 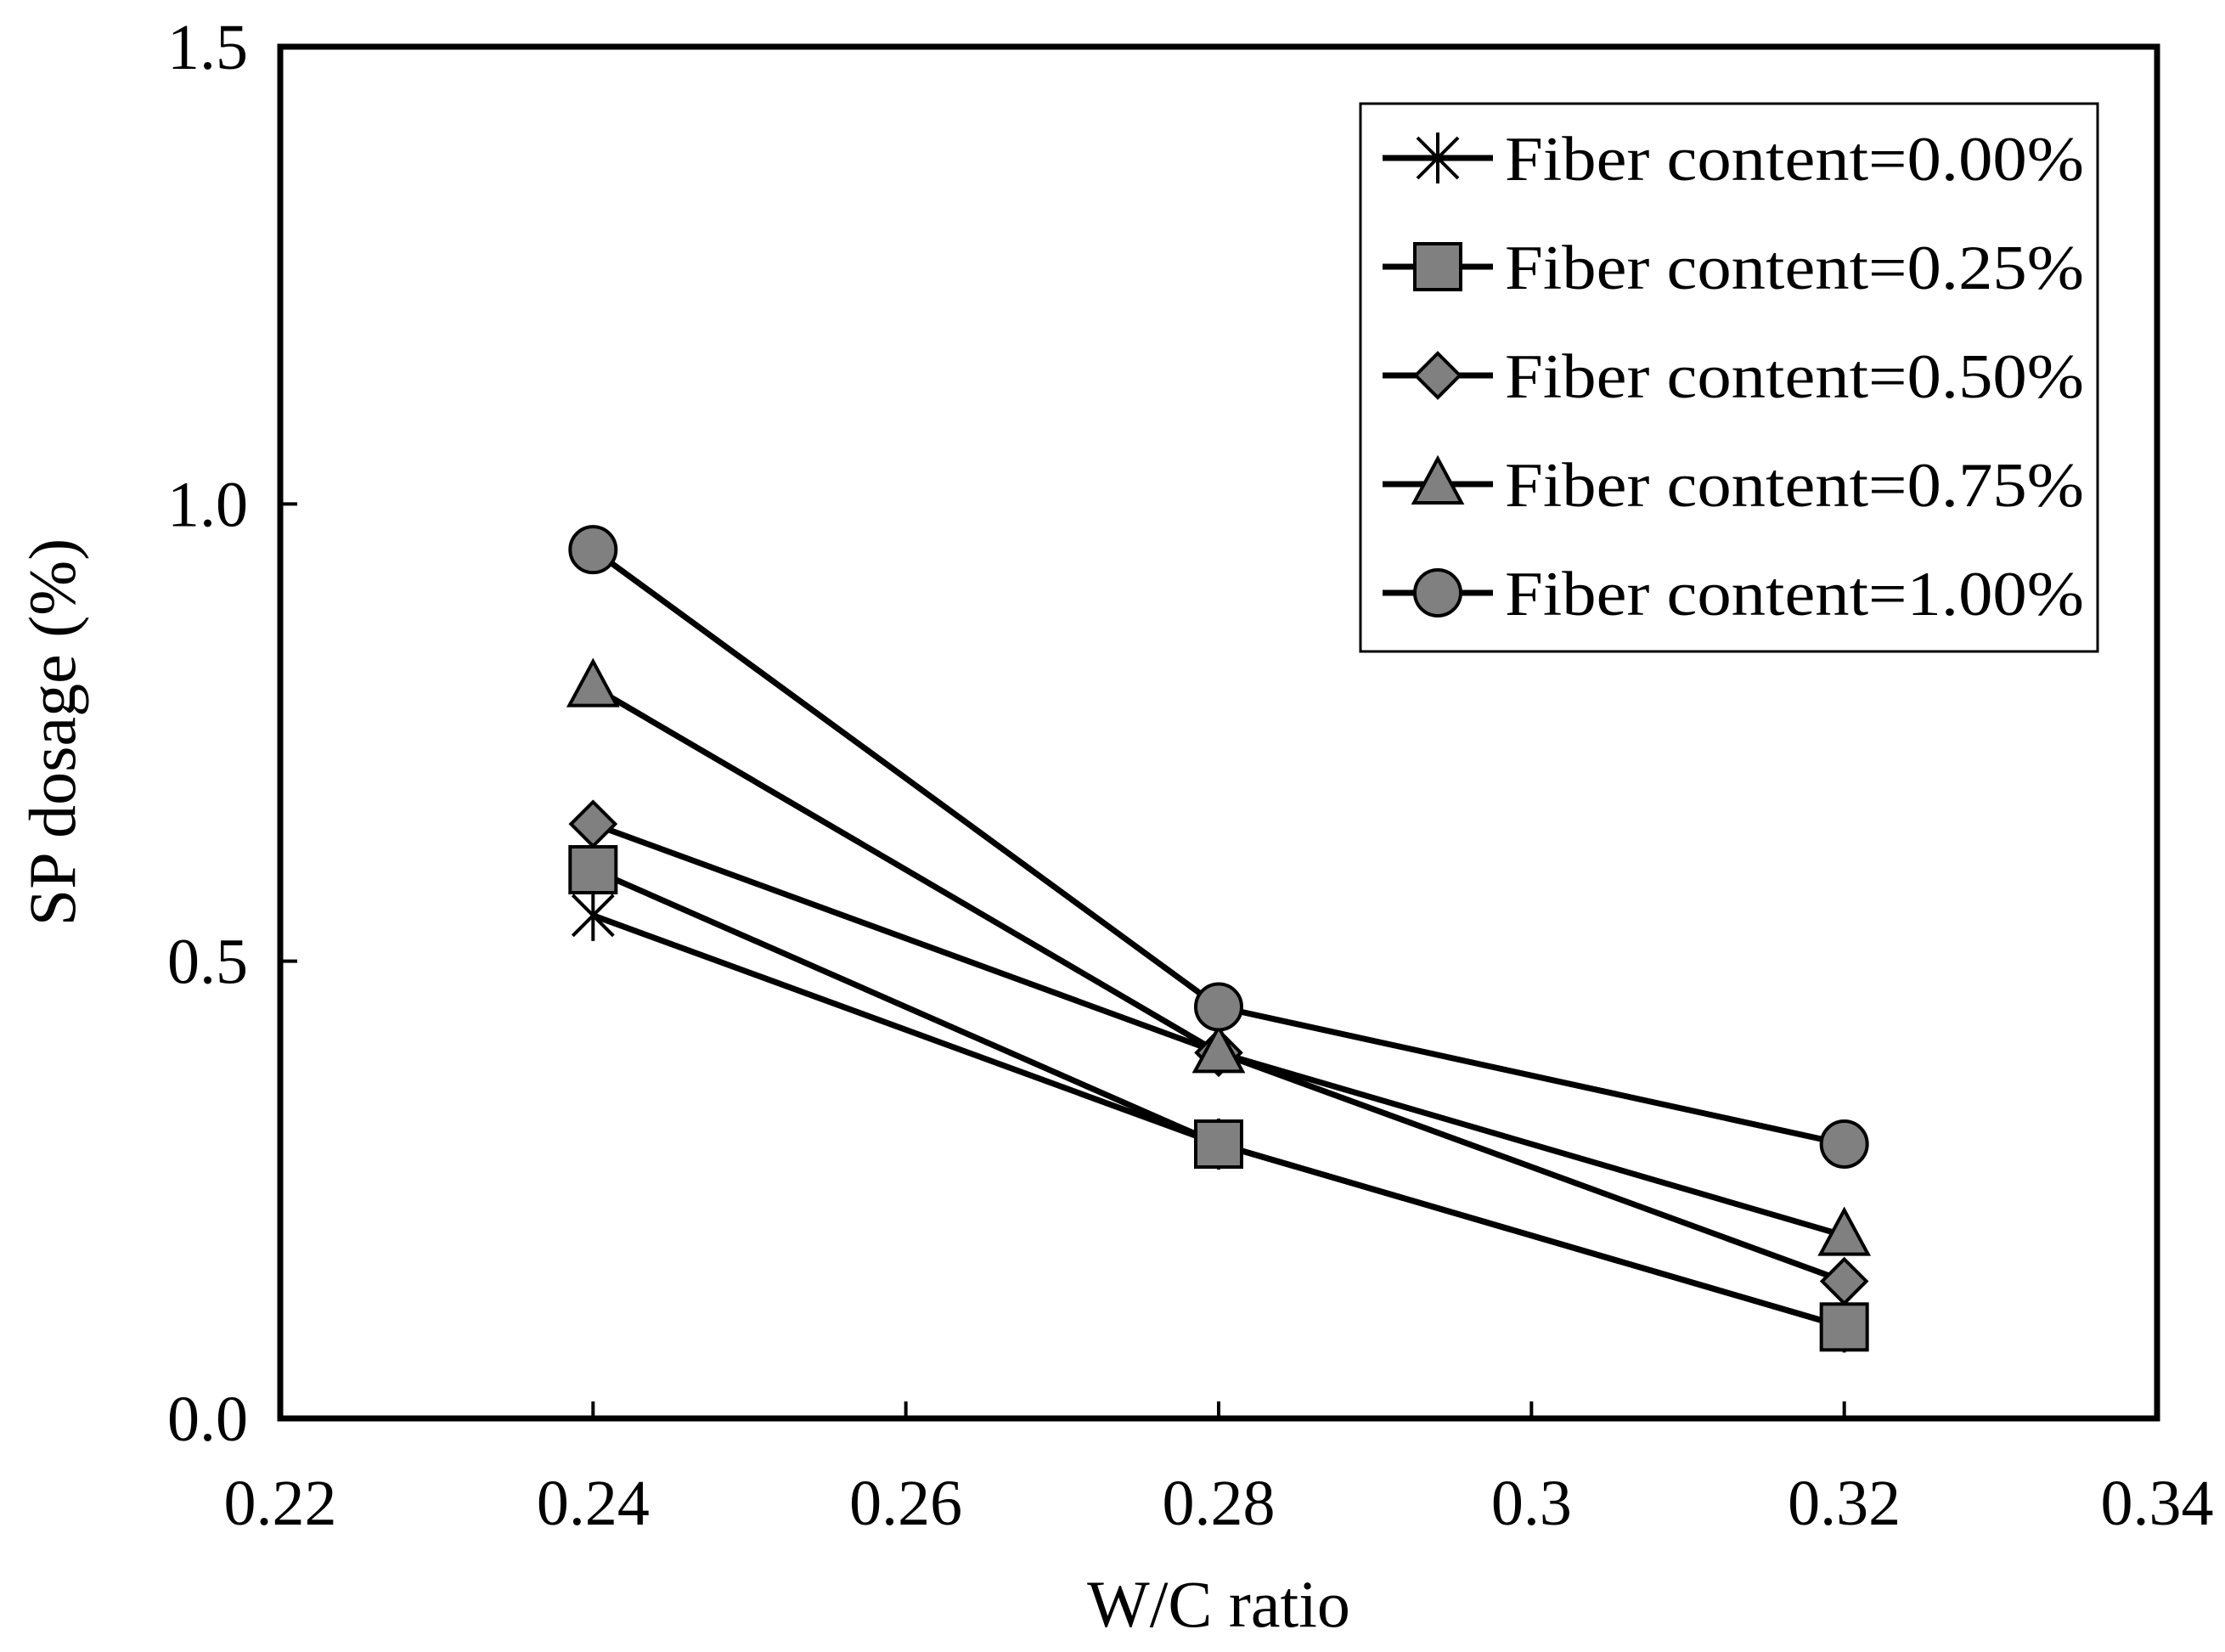 I want to click on y-tick-label: 1.0, so click(x=207, y=504).